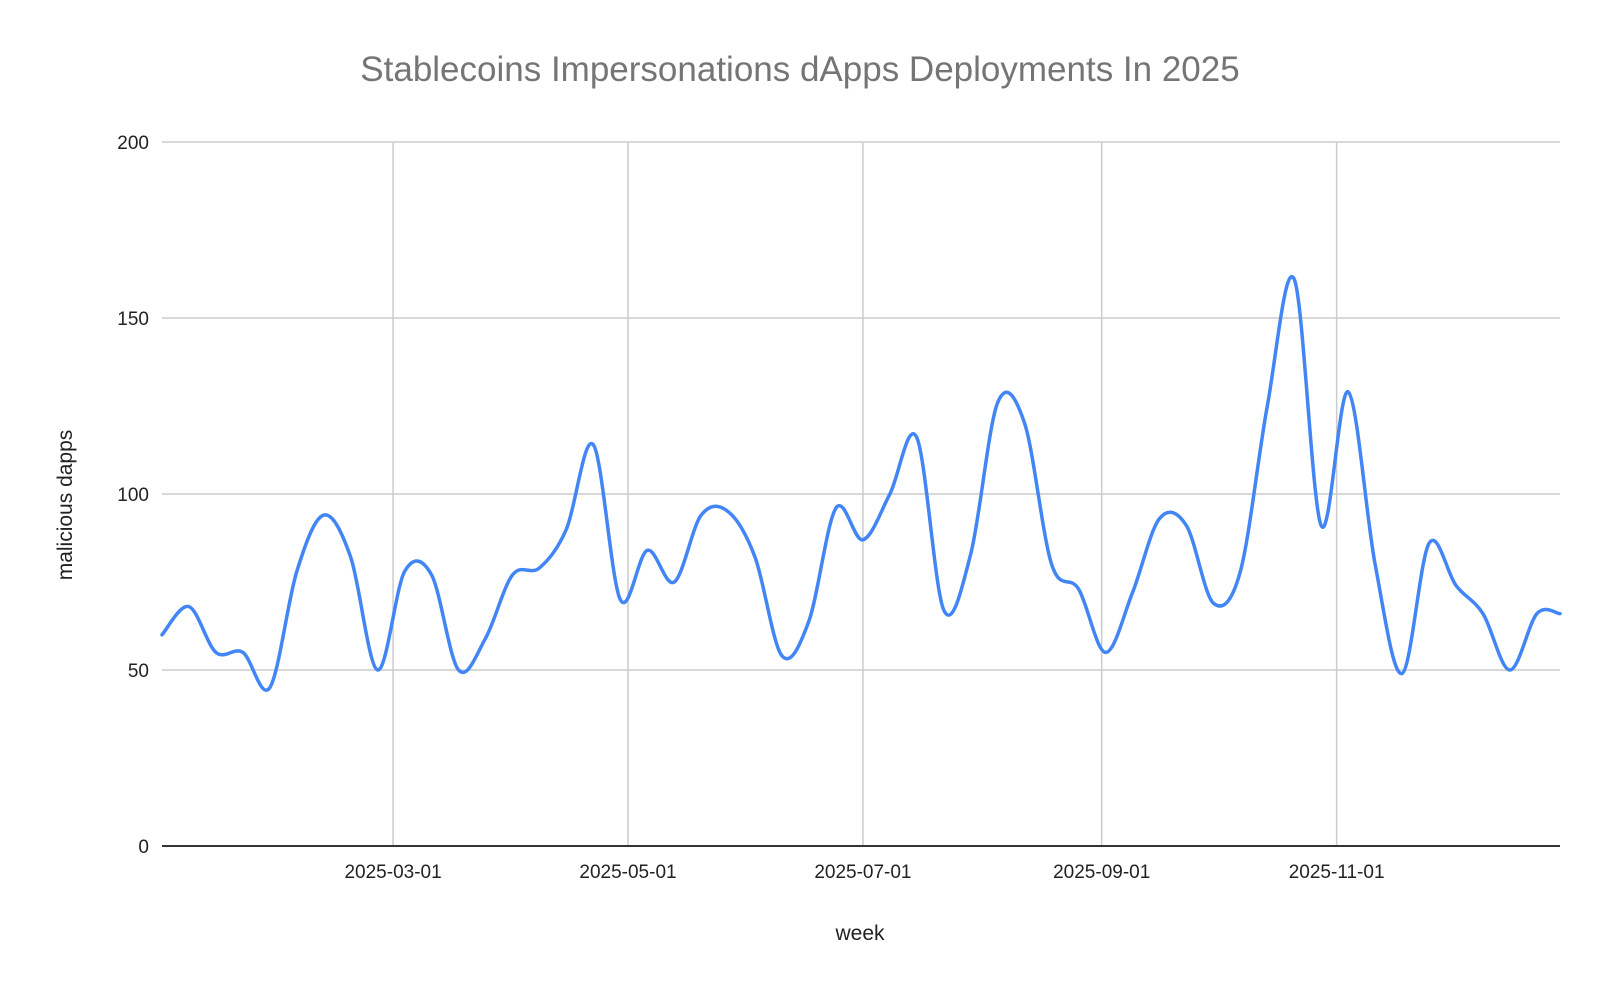 This screenshot has width=1600, height=990. I want to click on x-tick-label: 2025-05-01, so click(627, 872).